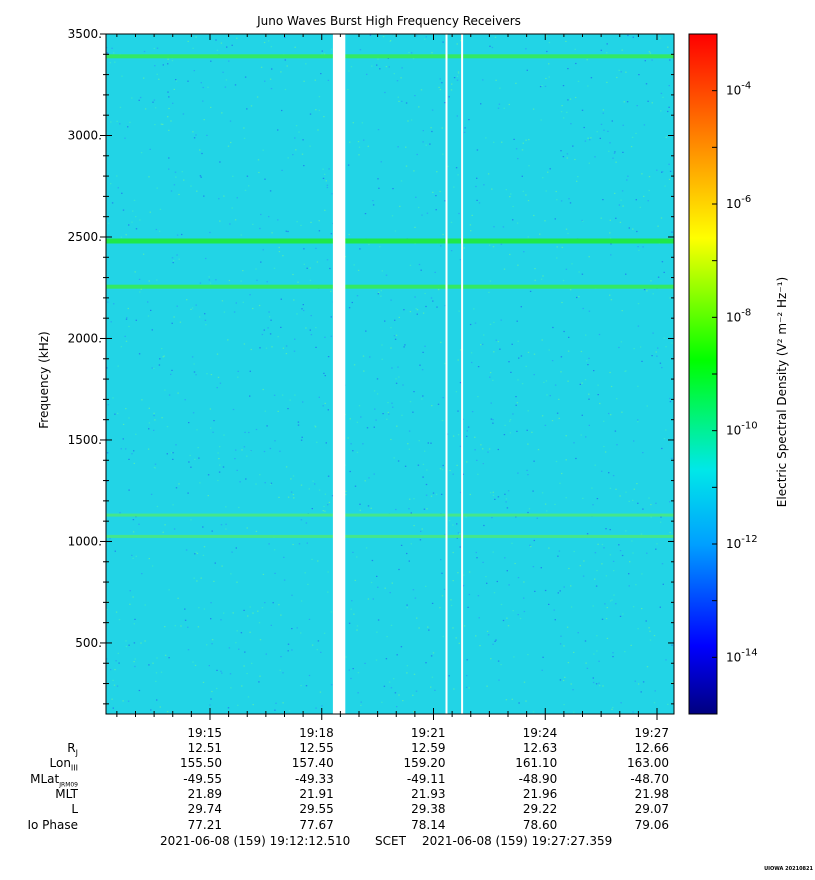 The image size is (815, 880). What do you see at coordinates (742, 655) in the screenshot?
I see `colorbar-tick-label: 10-14` at bounding box center [742, 655].